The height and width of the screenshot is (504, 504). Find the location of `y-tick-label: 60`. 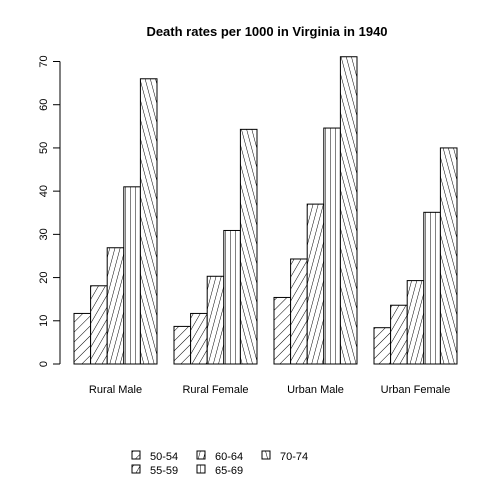

y-tick-label: 60 is located at coordinates (44, 105).